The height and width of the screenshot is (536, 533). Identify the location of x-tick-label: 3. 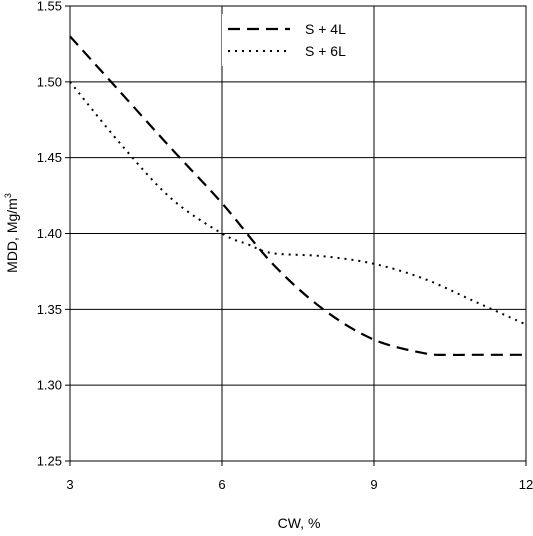
(69, 484).